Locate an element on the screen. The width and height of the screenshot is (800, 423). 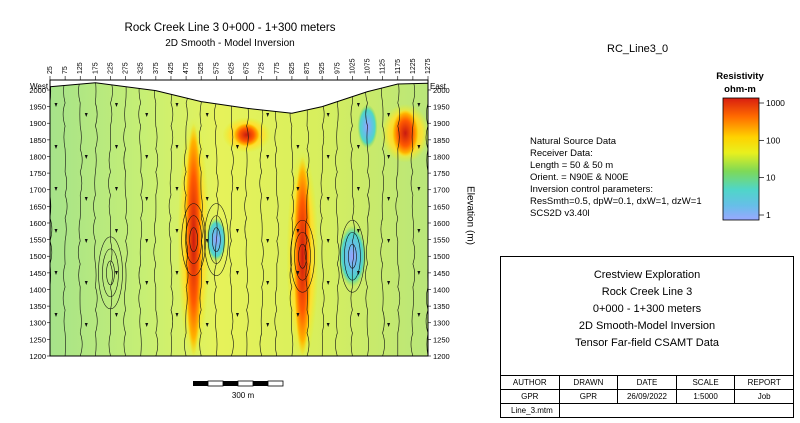
x-tick-label: 75 is located at coordinates (65, 70).